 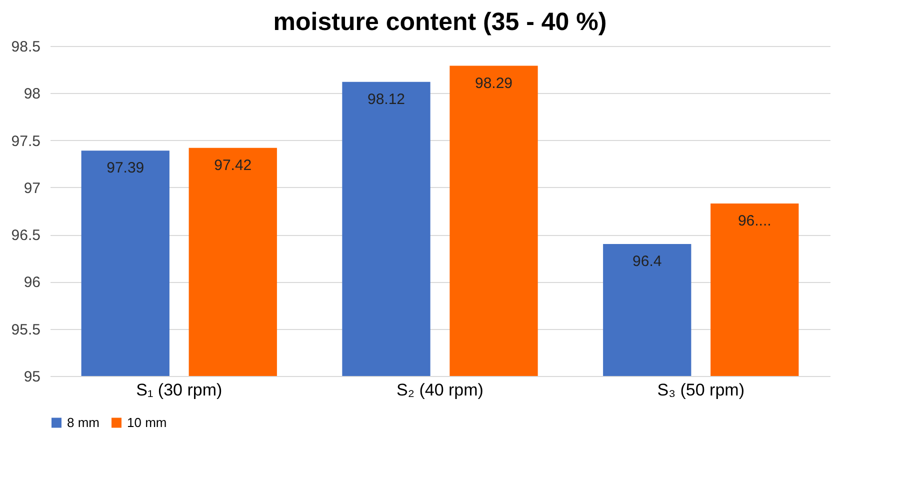 What do you see at coordinates (25, 235) in the screenshot?
I see `y-tick-label: 96.5` at bounding box center [25, 235].